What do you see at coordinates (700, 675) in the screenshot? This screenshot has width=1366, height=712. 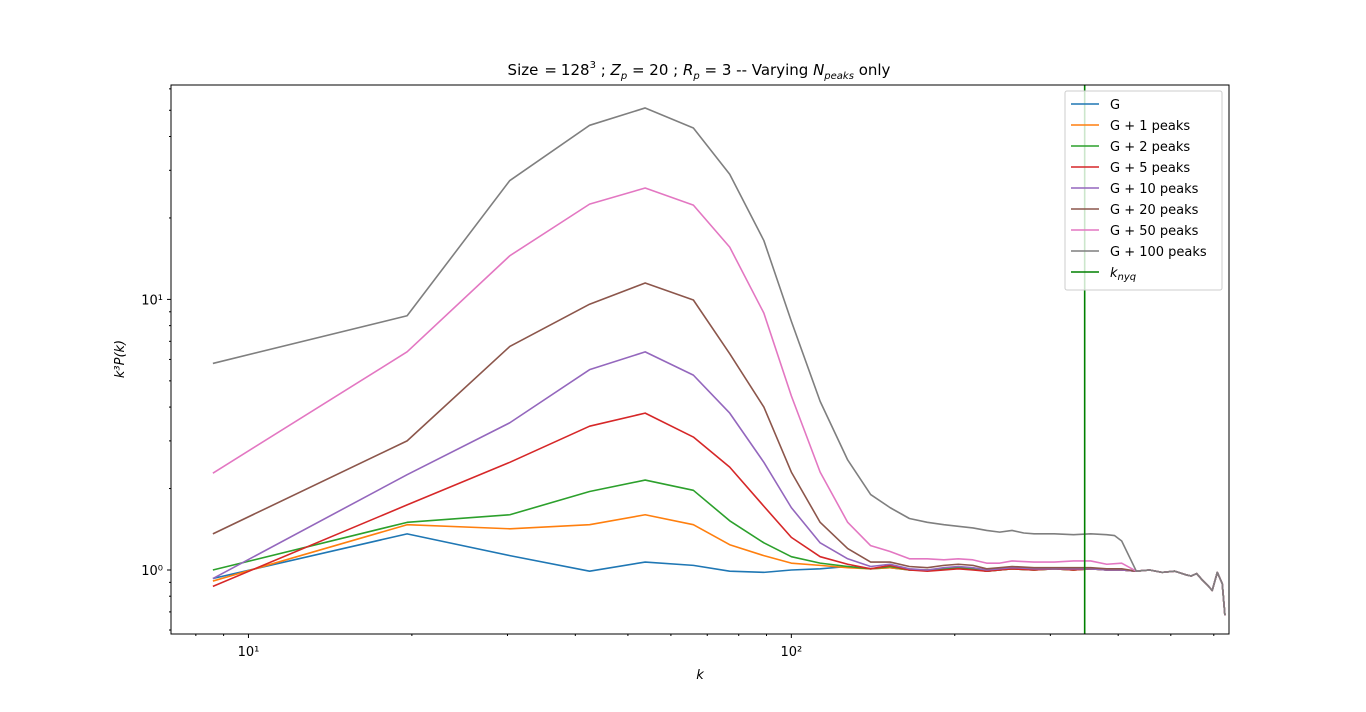 I see `x-axis-label: k` at bounding box center [700, 675].